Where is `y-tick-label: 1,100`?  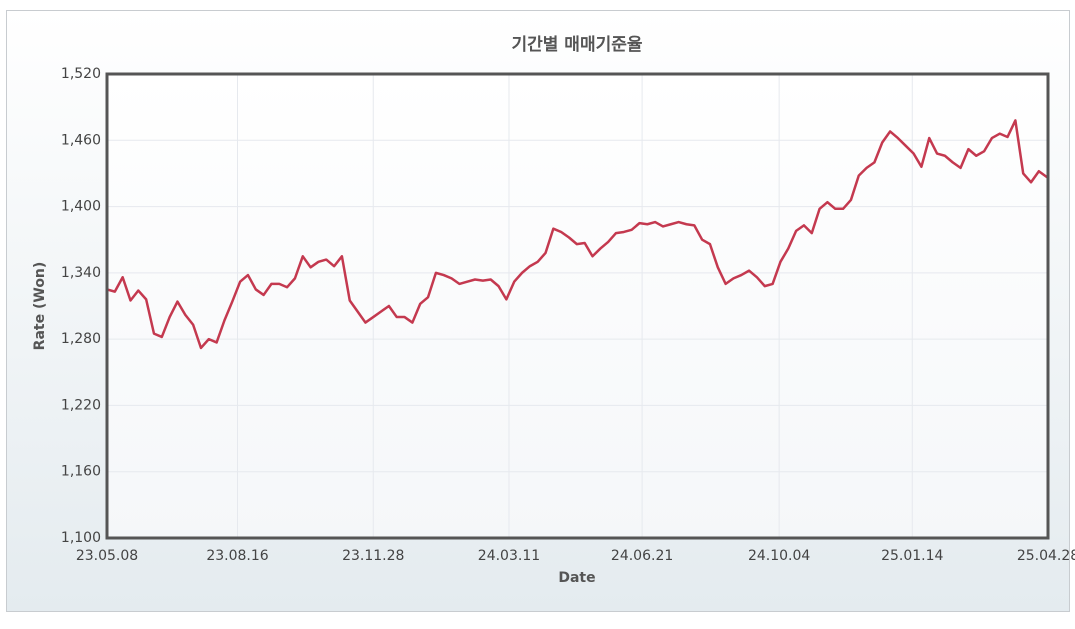 y-tick-label: 1,100 is located at coordinates (81, 538).